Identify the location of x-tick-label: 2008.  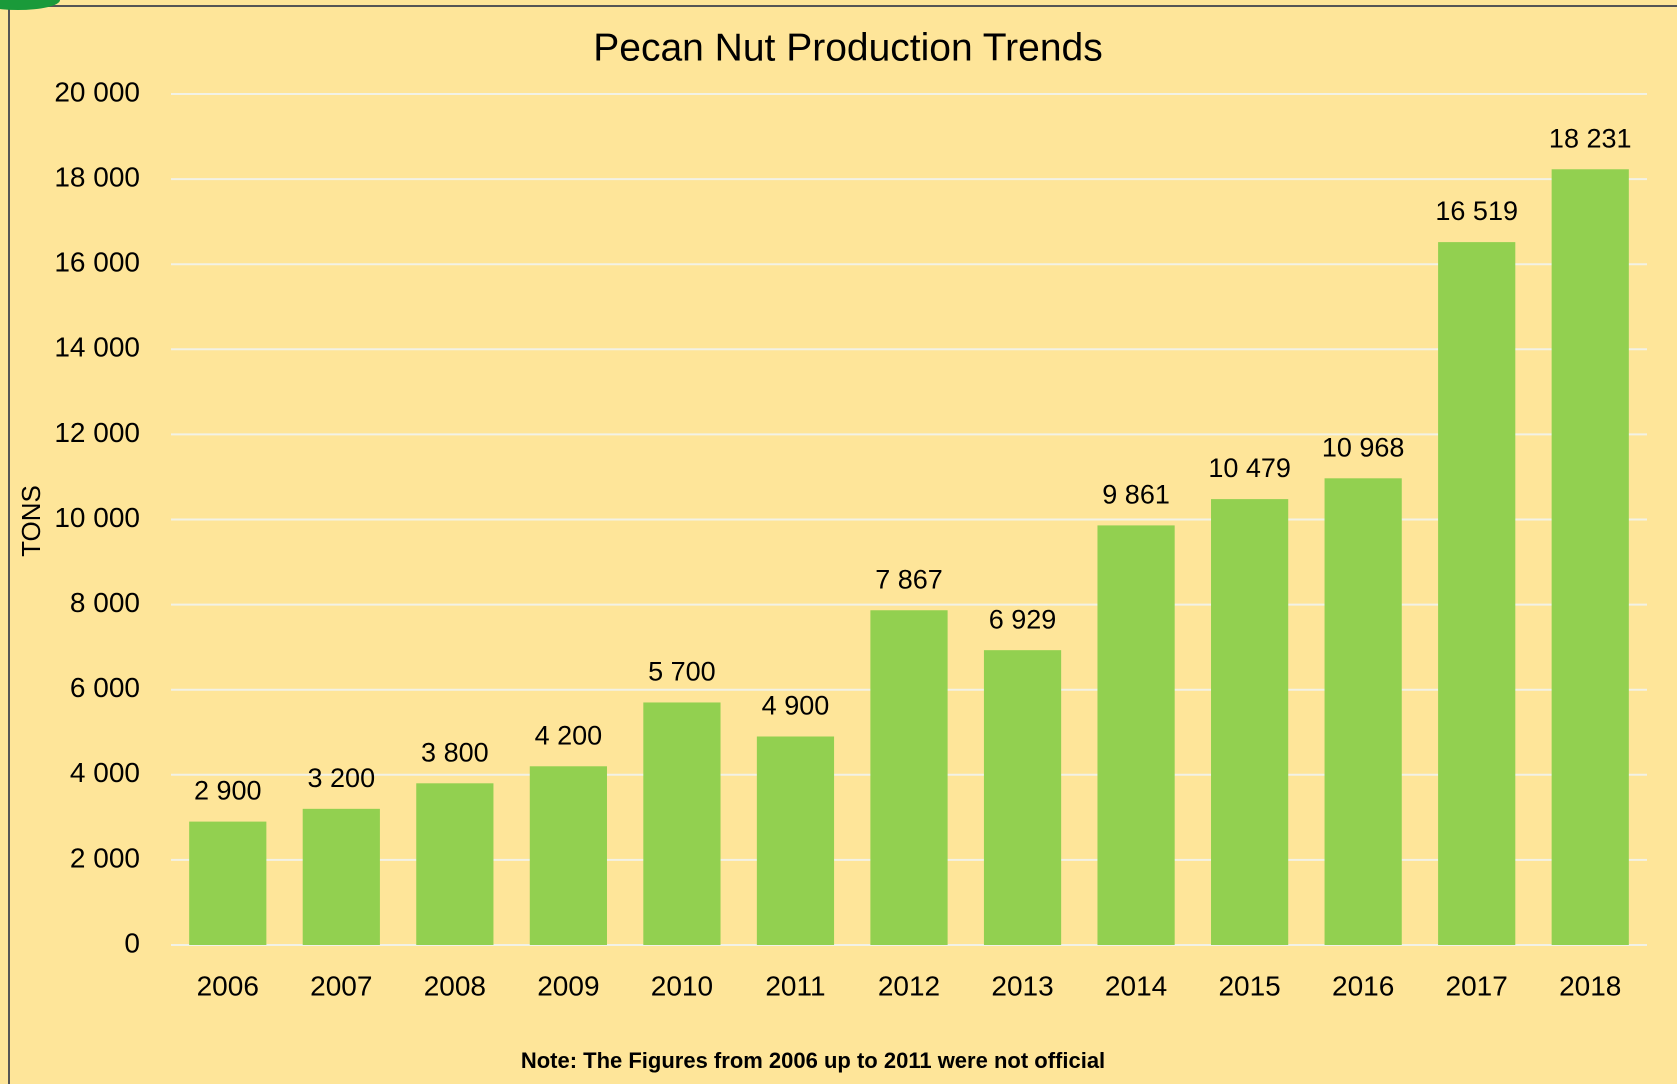
(455, 985).